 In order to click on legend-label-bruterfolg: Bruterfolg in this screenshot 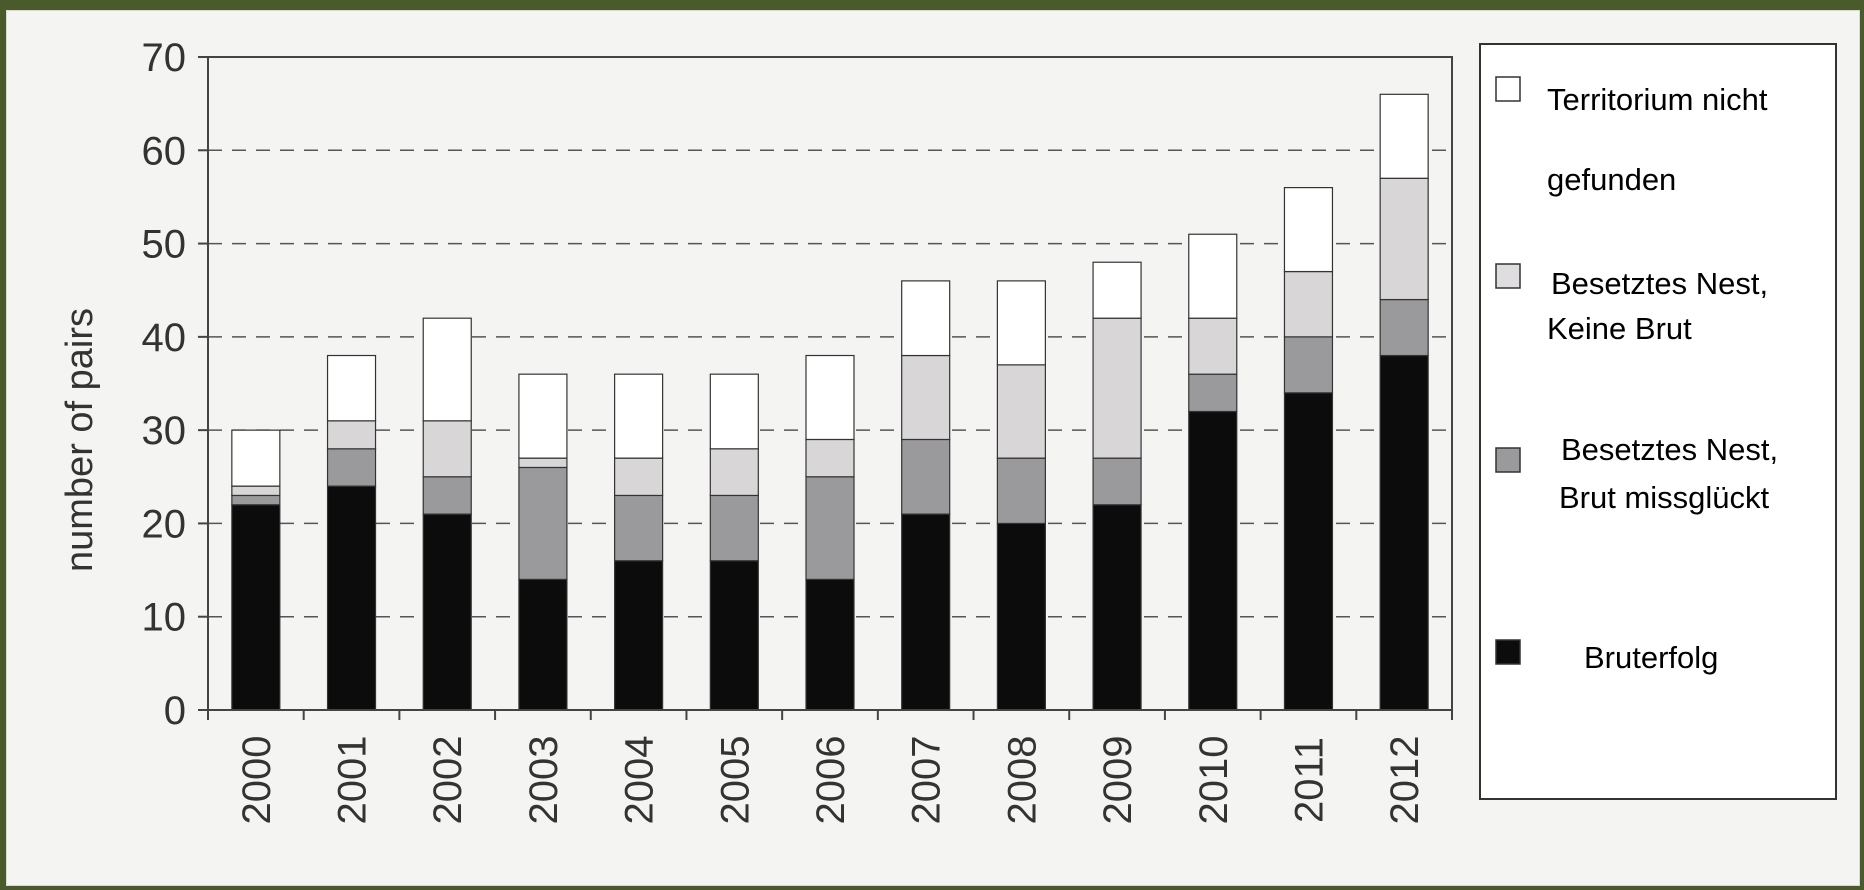, I will do `click(1651, 657)`.